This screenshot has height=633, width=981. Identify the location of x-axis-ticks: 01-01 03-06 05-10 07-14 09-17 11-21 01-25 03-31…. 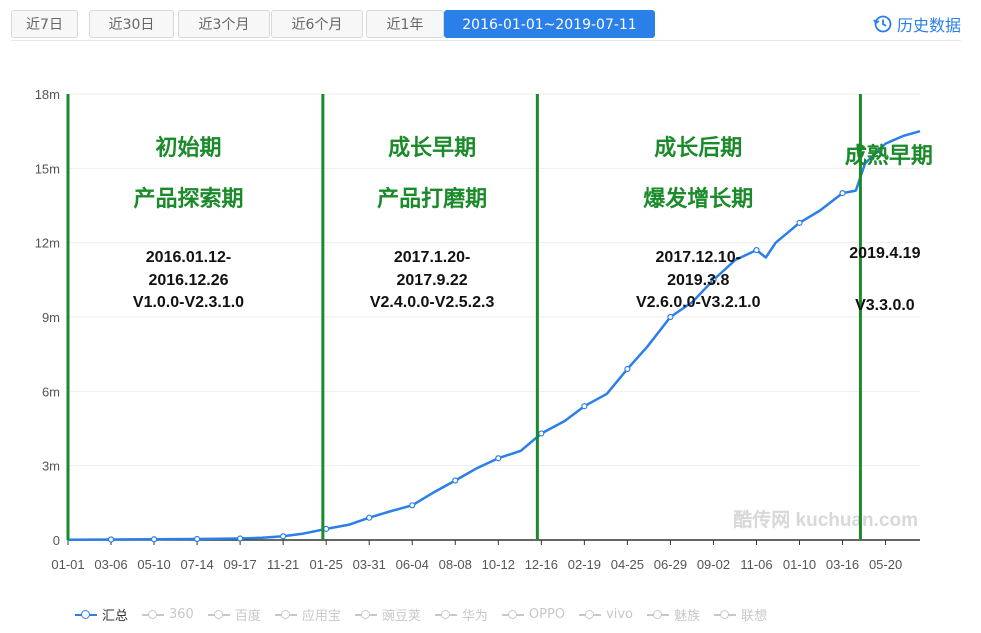
(476, 556).